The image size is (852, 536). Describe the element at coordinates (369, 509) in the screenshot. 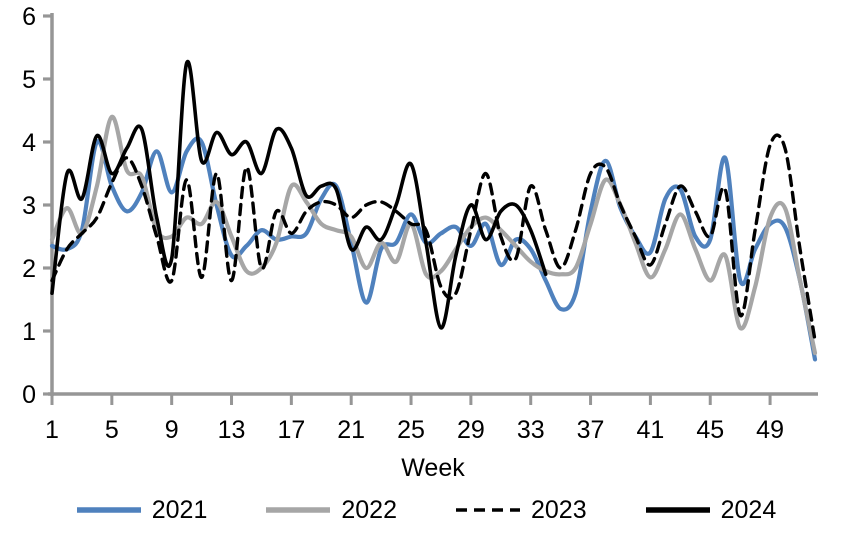

I see `legend-label-2022: 2022` at that location.